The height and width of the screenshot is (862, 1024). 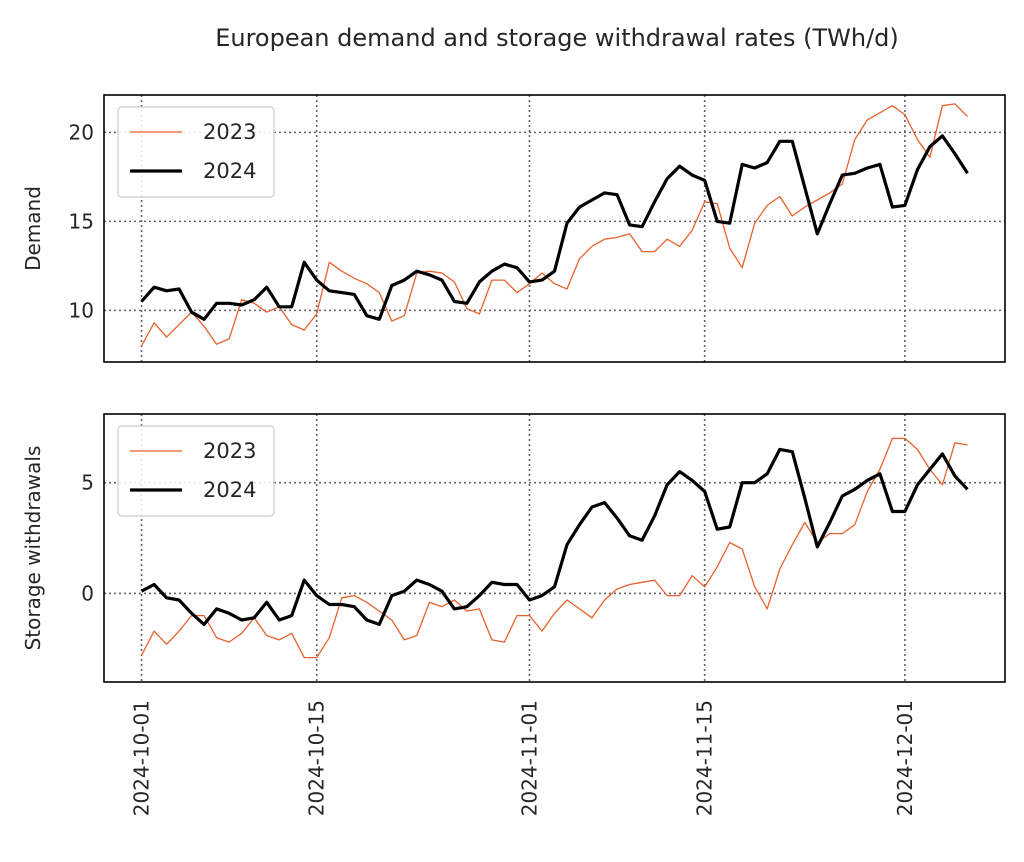 What do you see at coordinates (33, 228) in the screenshot?
I see `y-axis-label: Demand` at bounding box center [33, 228].